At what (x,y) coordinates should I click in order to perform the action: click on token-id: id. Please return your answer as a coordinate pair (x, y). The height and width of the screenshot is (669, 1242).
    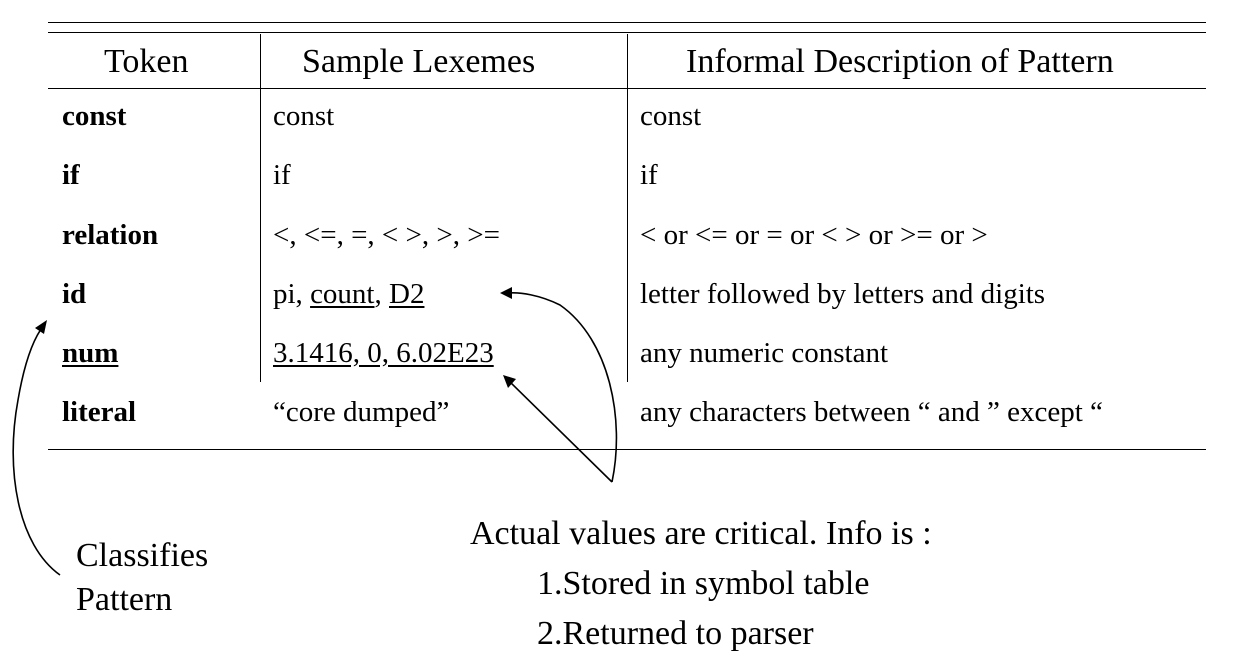
    Looking at the image, I should click on (74, 294).